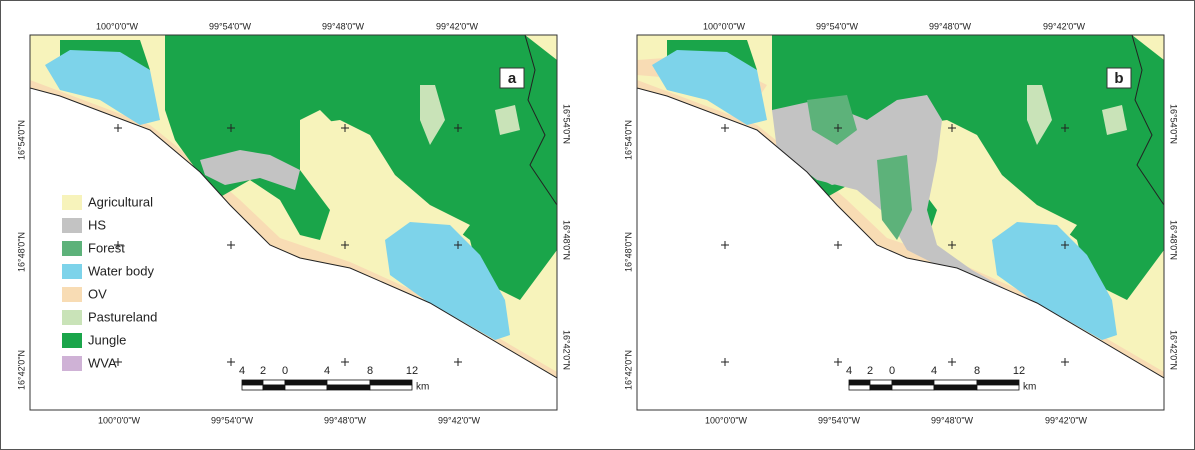 This screenshot has width=1195, height=450. I want to click on panel-label: b, so click(1118, 78).